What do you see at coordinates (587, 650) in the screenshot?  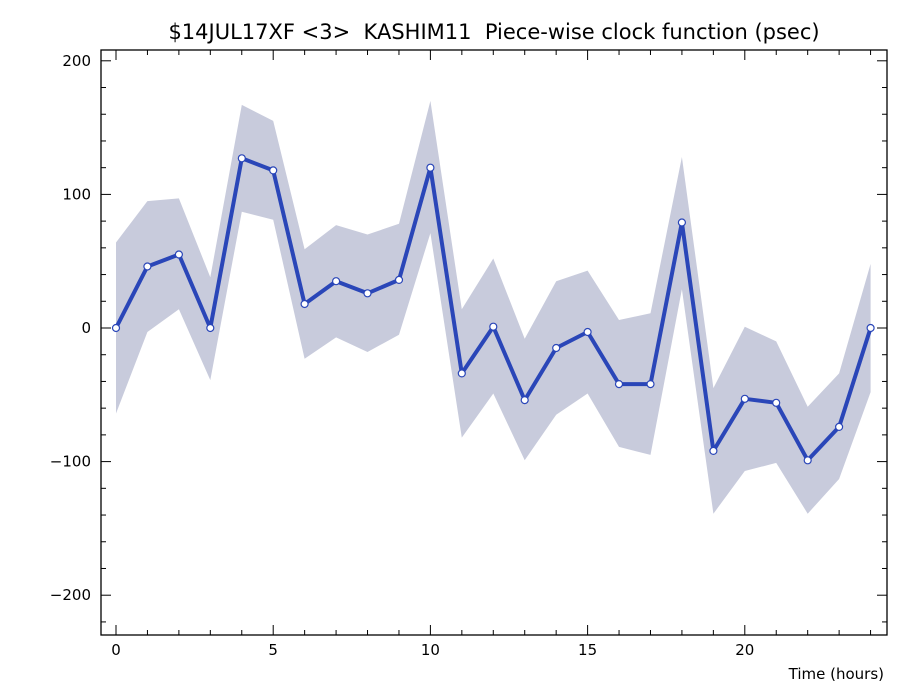 I see `x-tick-label: 15` at bounding box center [587, 650].